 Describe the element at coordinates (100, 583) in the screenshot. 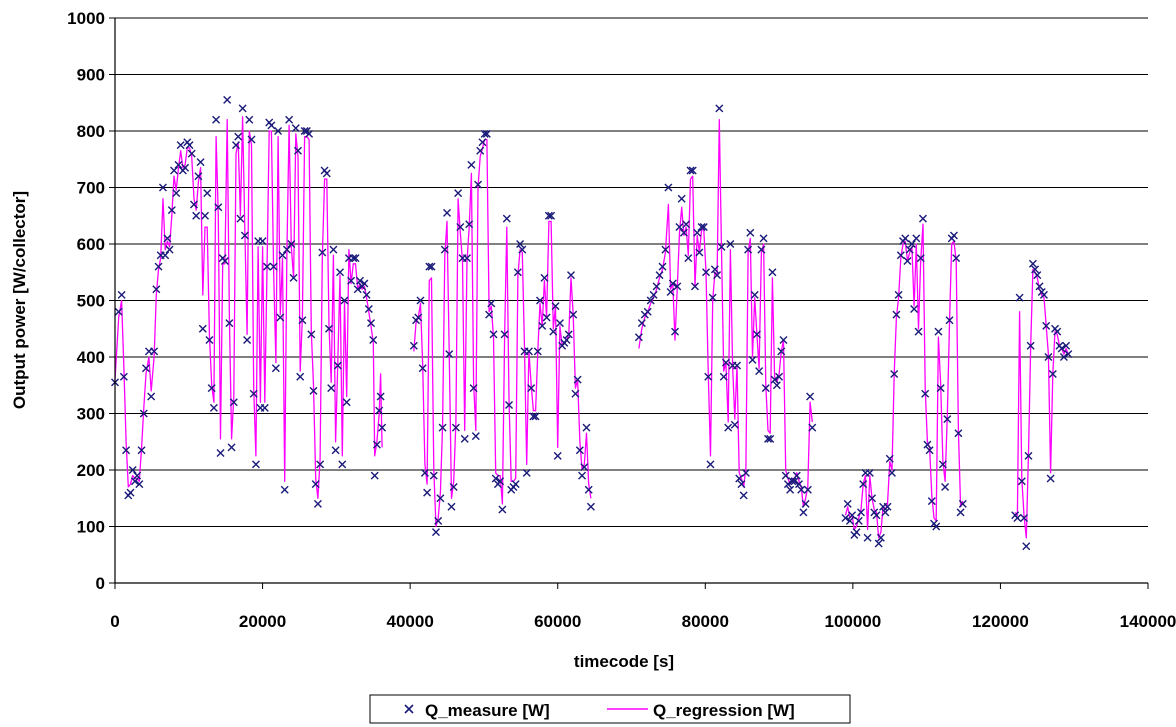

I see `y-tick-label: 0` at that location.